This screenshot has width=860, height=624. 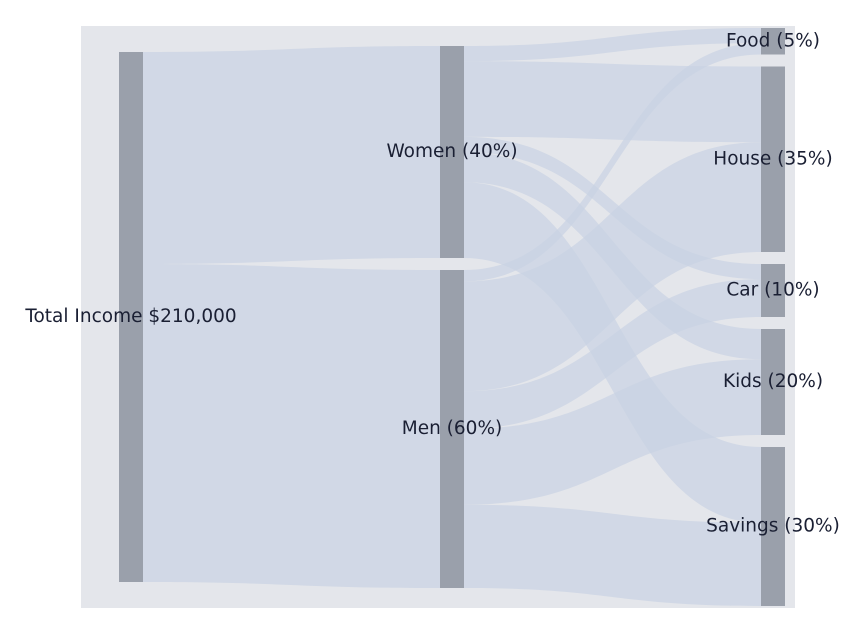 I want to click on node-label-total: Total Income $210,000, so click(x=130, y=316).